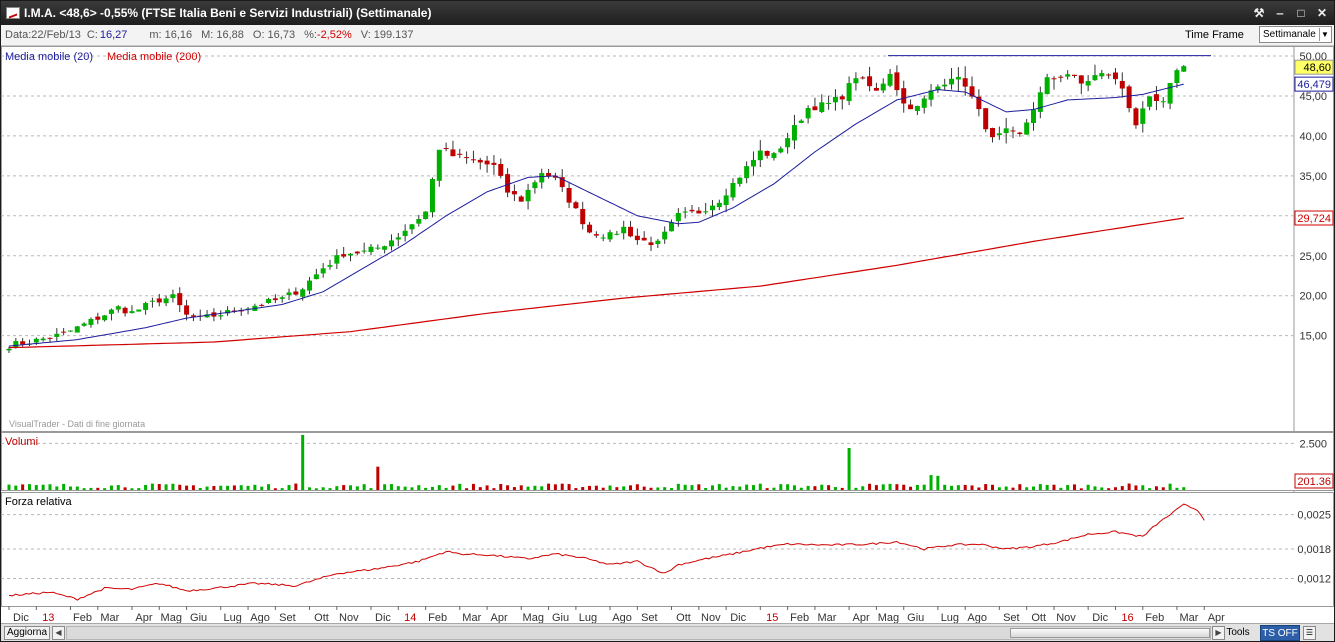 This screenshot has height=642, width=1335. Describe the element at coordinates (1295, 34) in the screenshot. I see `timeframe-select: Settimanale ▼` at that location.